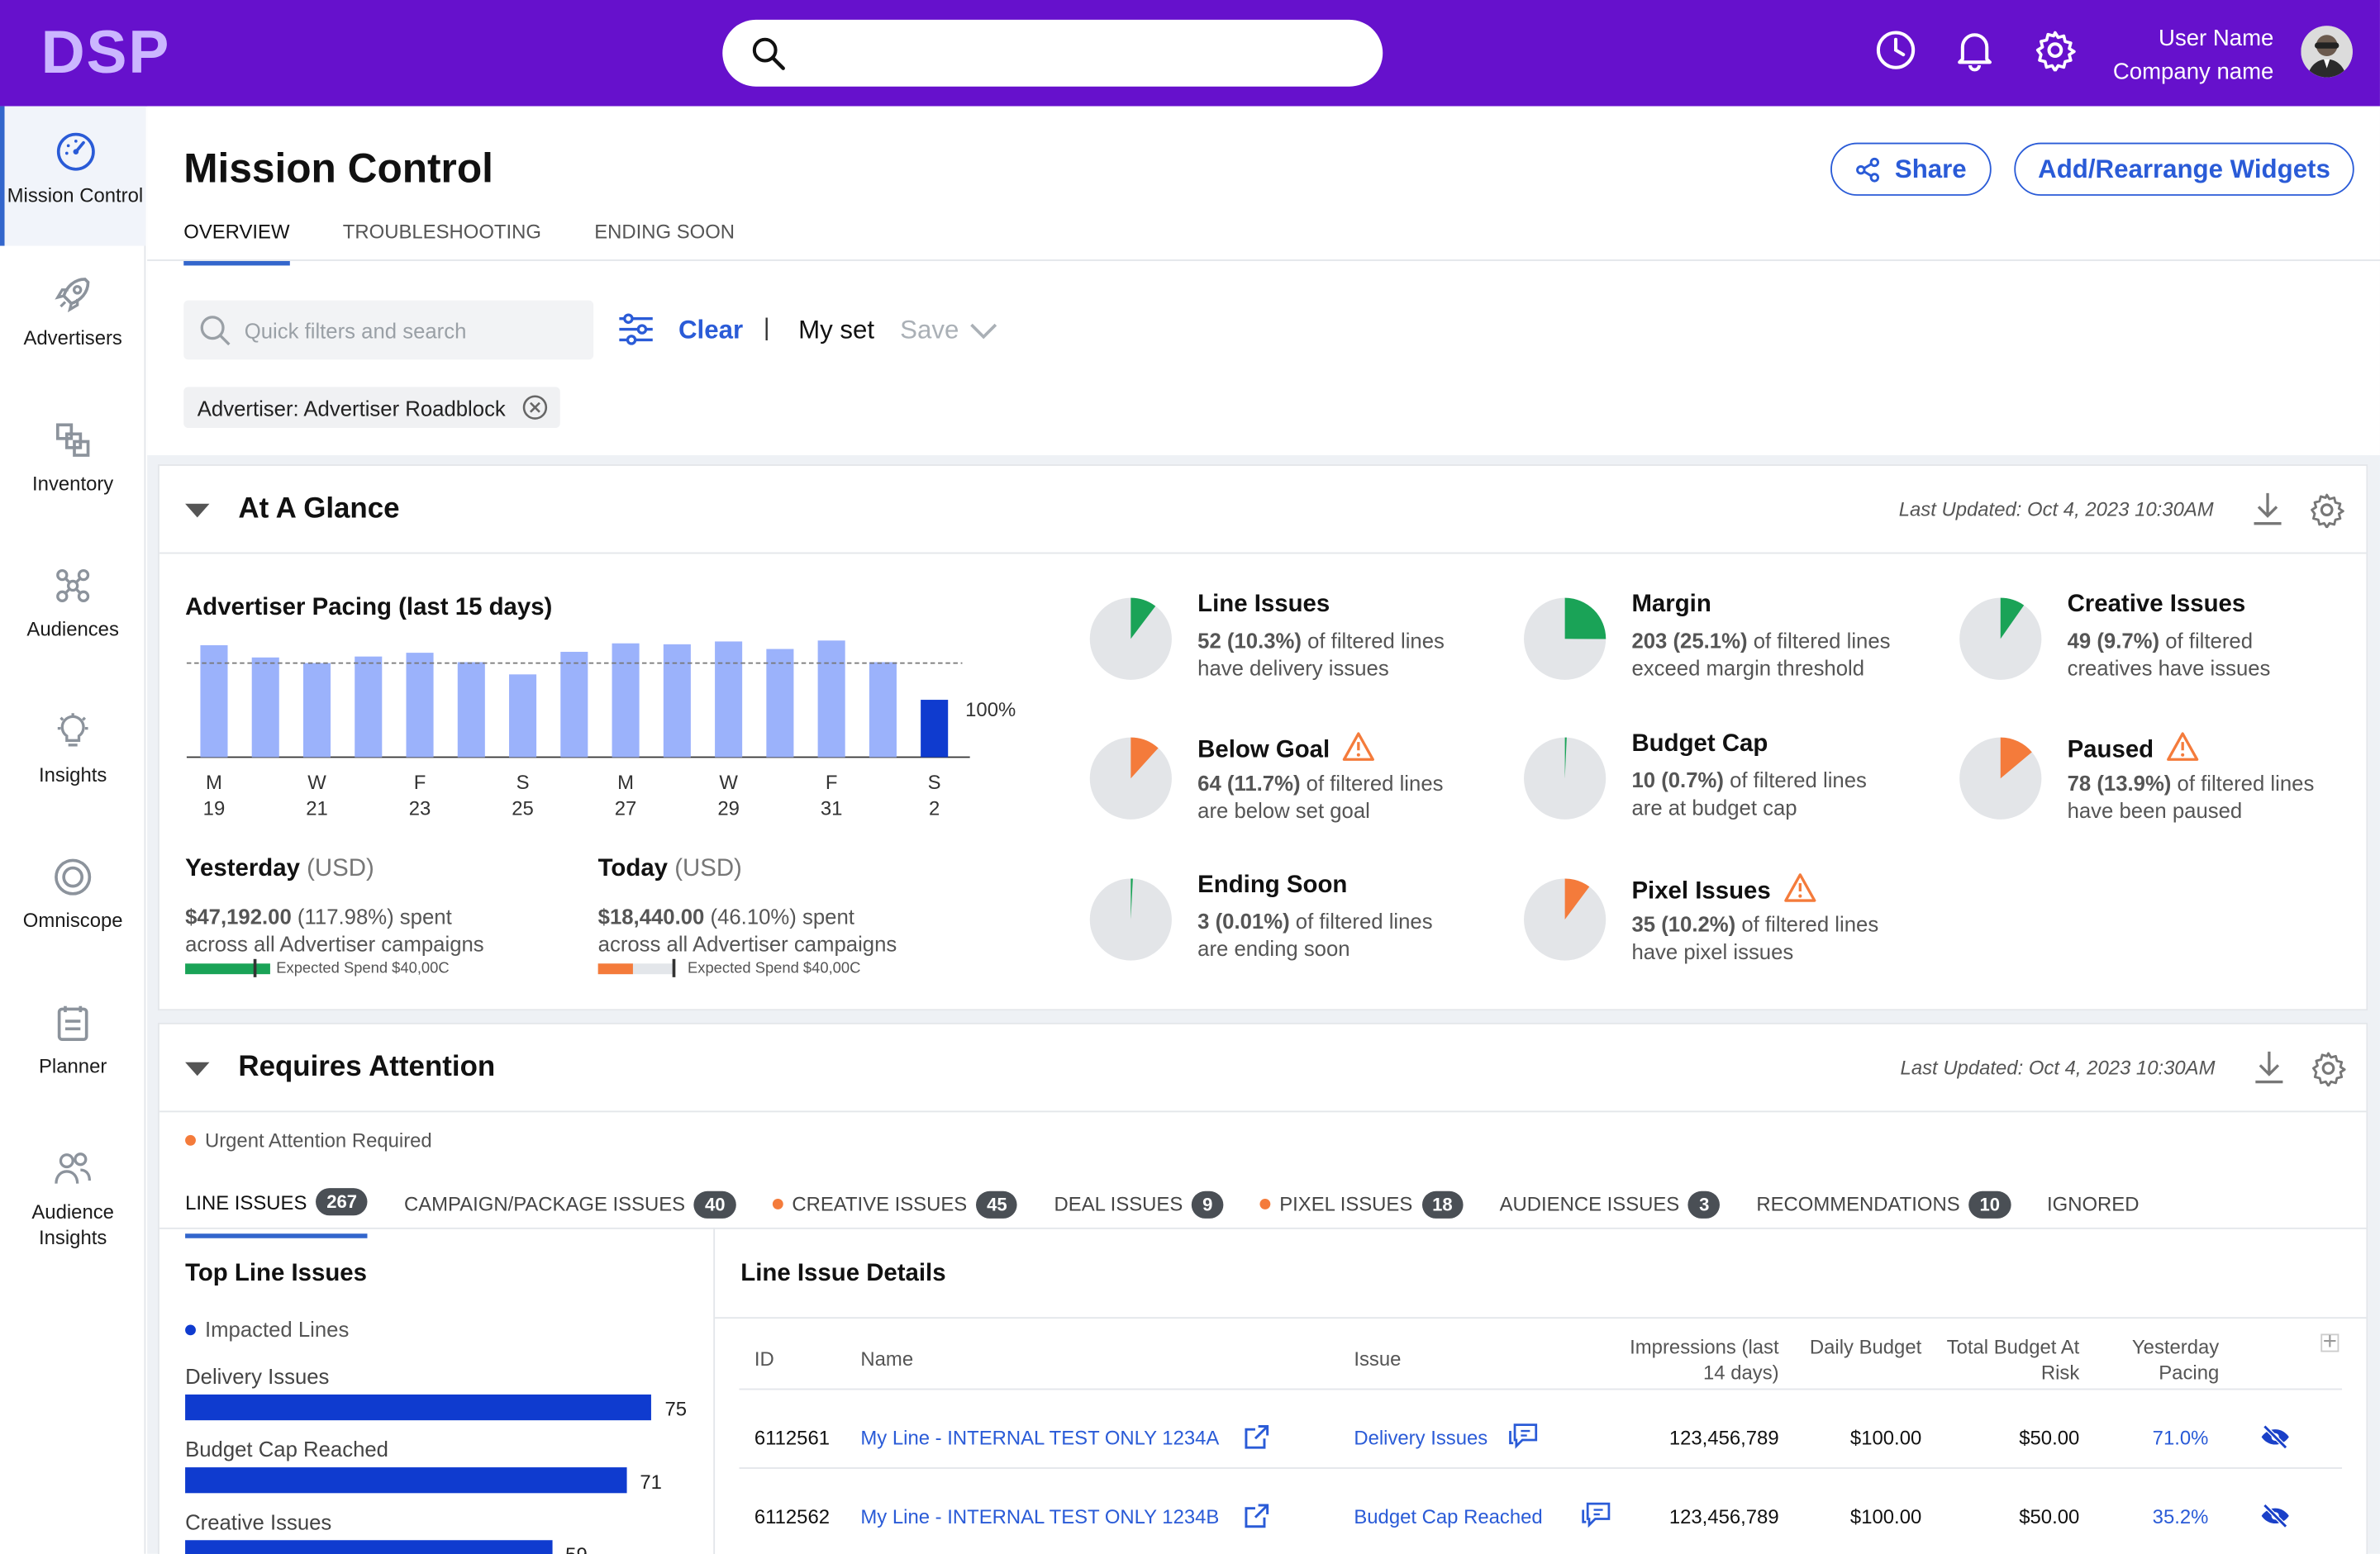  Describe the element at coordinates (774, 969) in the screenshot. I see `today-expected: Expected Spend $40,00C` at that location.